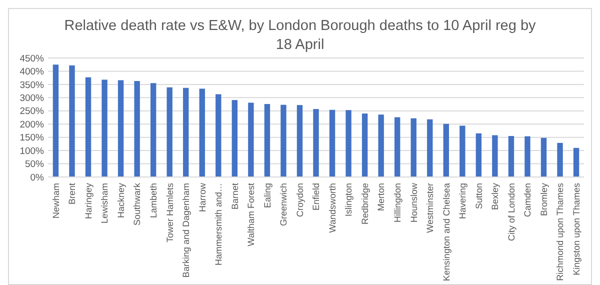 The width and height of the screenshot is (600, 285). Describe the element at coordinates (543, 199) in the screenshot. I see `x-tick-label: Bromley` at that location.